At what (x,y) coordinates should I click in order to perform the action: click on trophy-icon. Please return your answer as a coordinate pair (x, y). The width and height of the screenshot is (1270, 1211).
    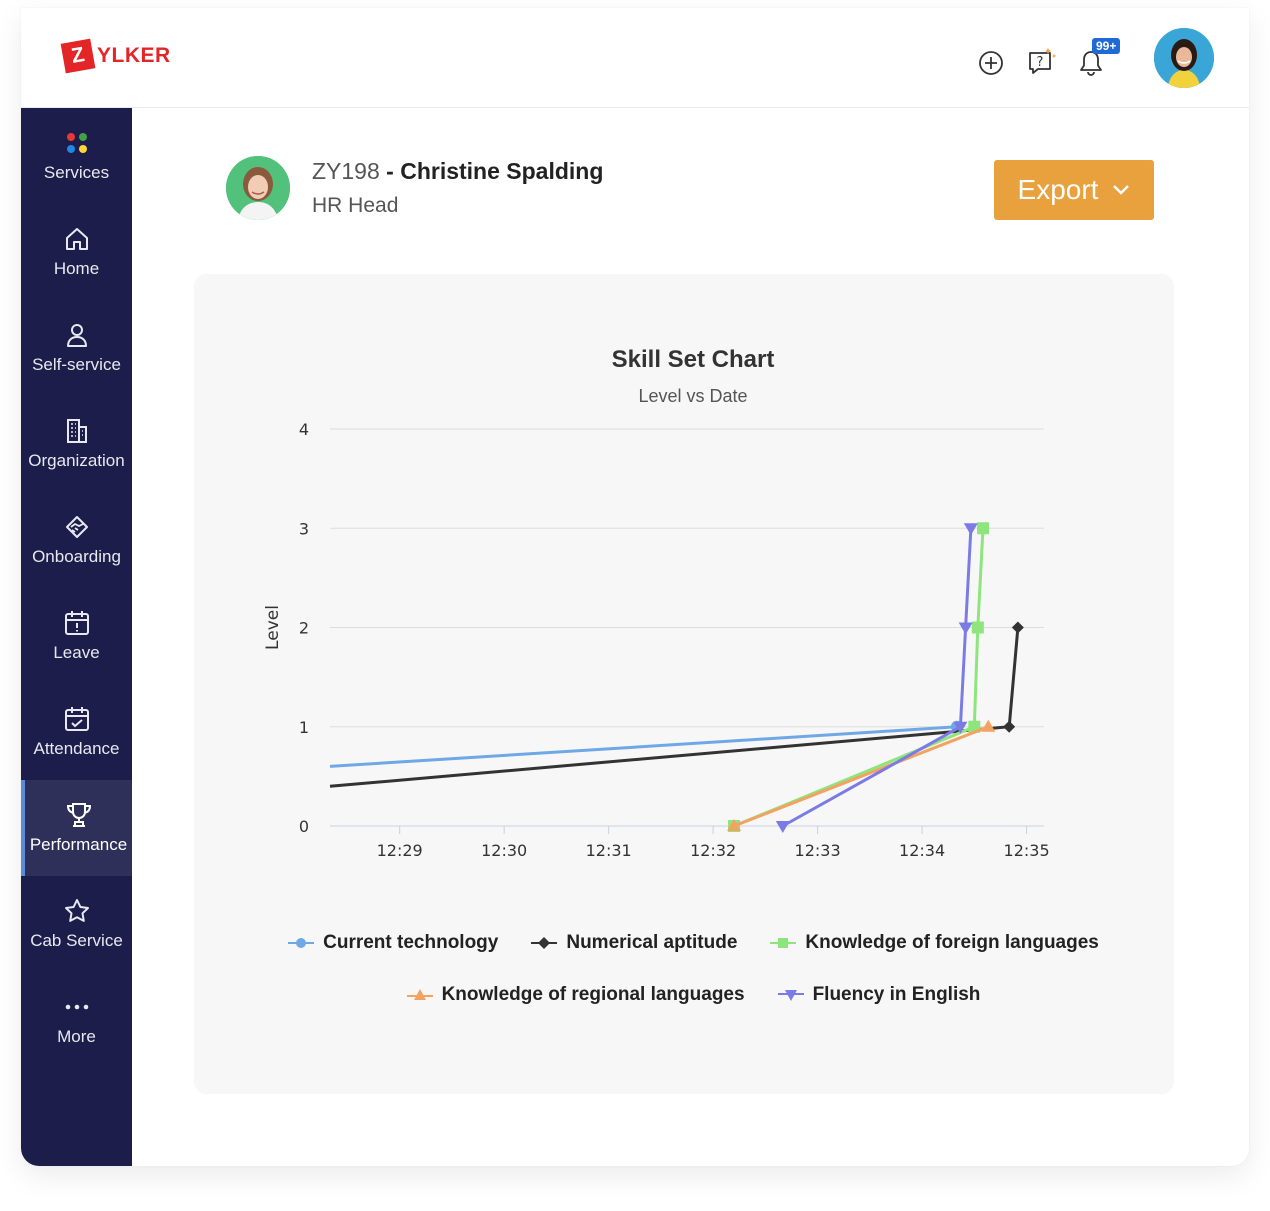
    Looking at the image, I should click on (78, 815).